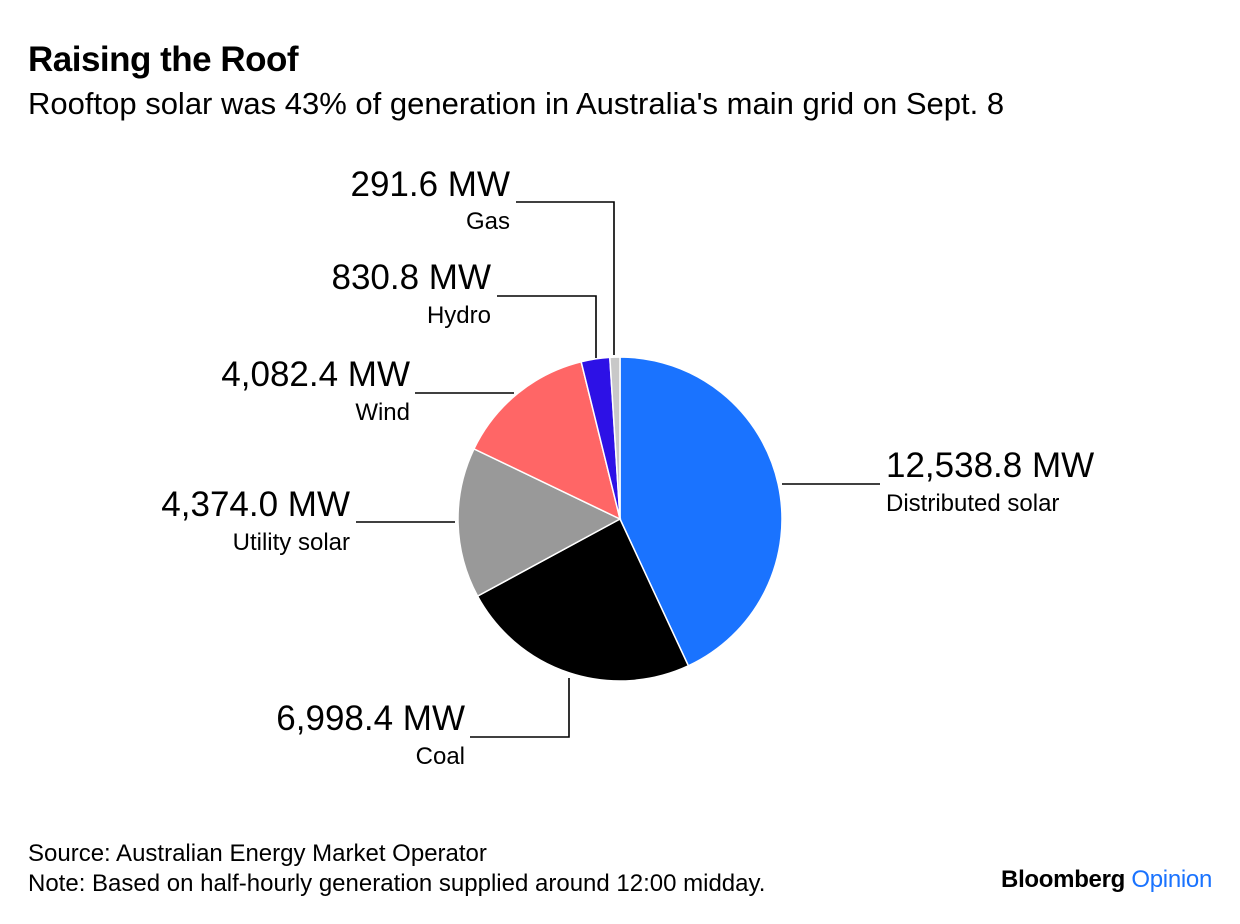 This screenshot has width=1240, height=924. I want to click on name-label-distributed-solar: Distributed solar, so click(972, 503).